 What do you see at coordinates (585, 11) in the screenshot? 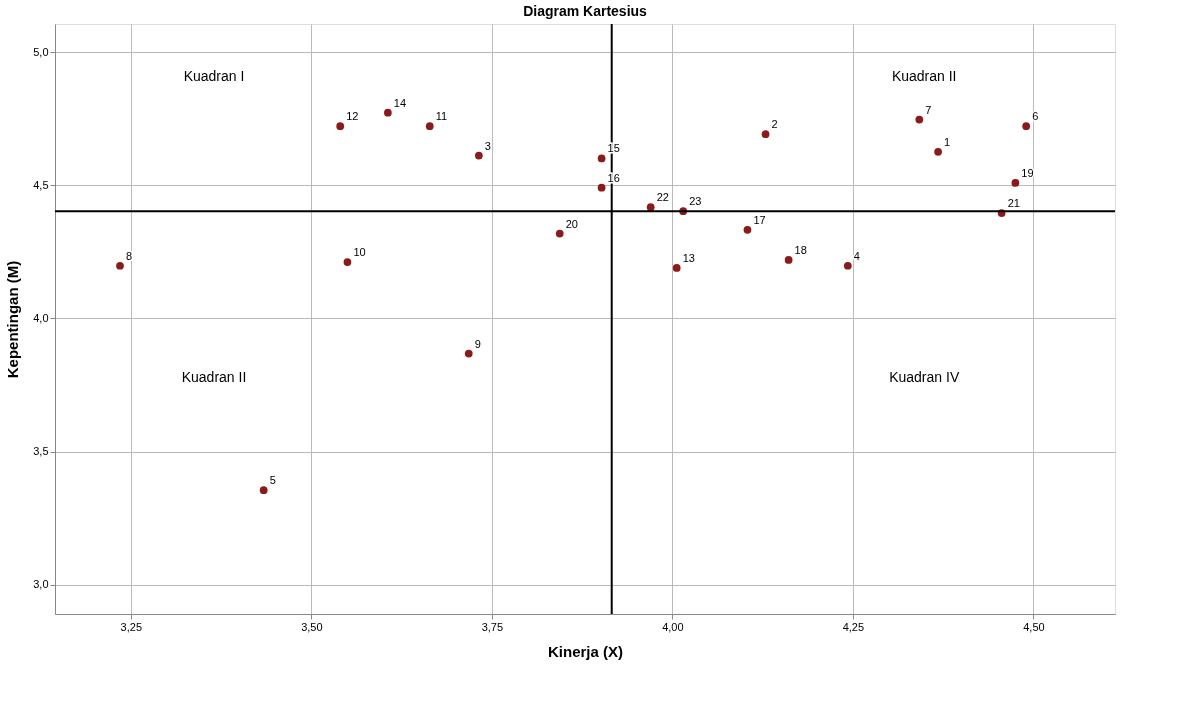
I see `chart-title: Diagram Kartesius` at bounding box center [585, 11].